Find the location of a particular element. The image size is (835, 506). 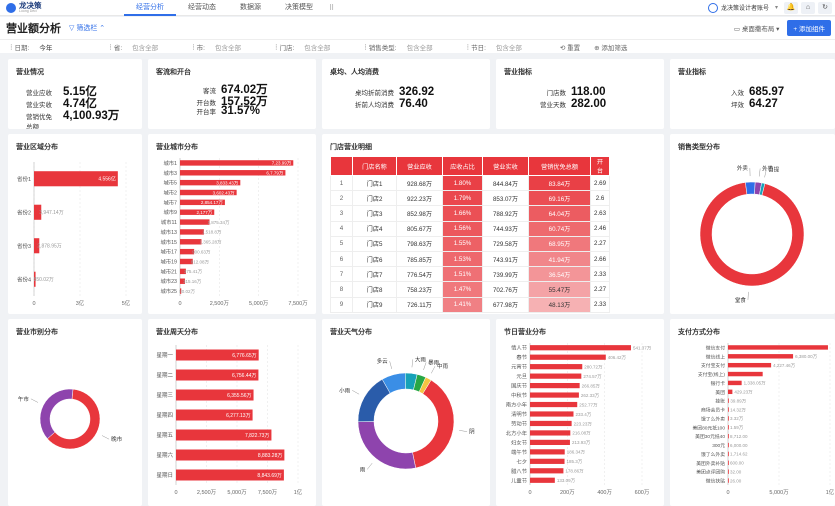

home-icon: ⌂ is located at coordinates (808, 7).